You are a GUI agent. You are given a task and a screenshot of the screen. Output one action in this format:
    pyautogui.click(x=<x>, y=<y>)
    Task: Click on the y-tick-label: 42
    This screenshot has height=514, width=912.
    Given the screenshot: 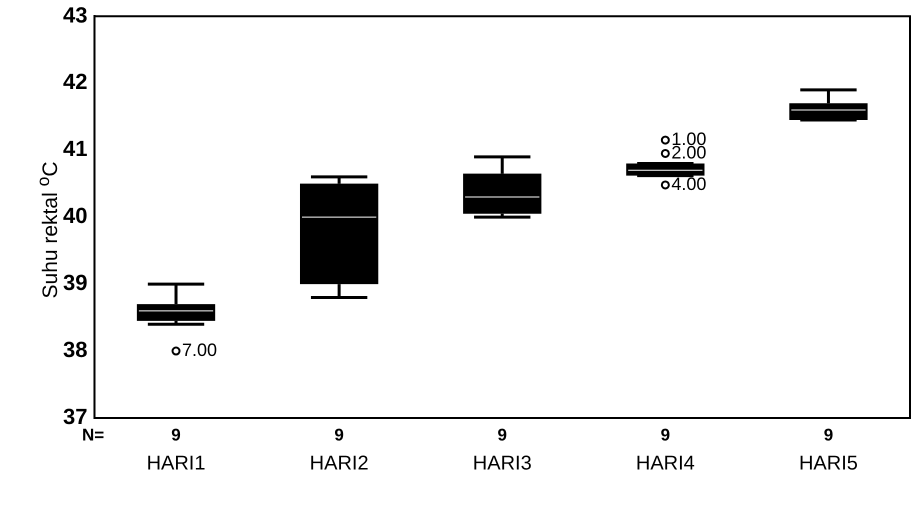 What is the action you would take?
    pyautogui.click(x=75, y=81)
    